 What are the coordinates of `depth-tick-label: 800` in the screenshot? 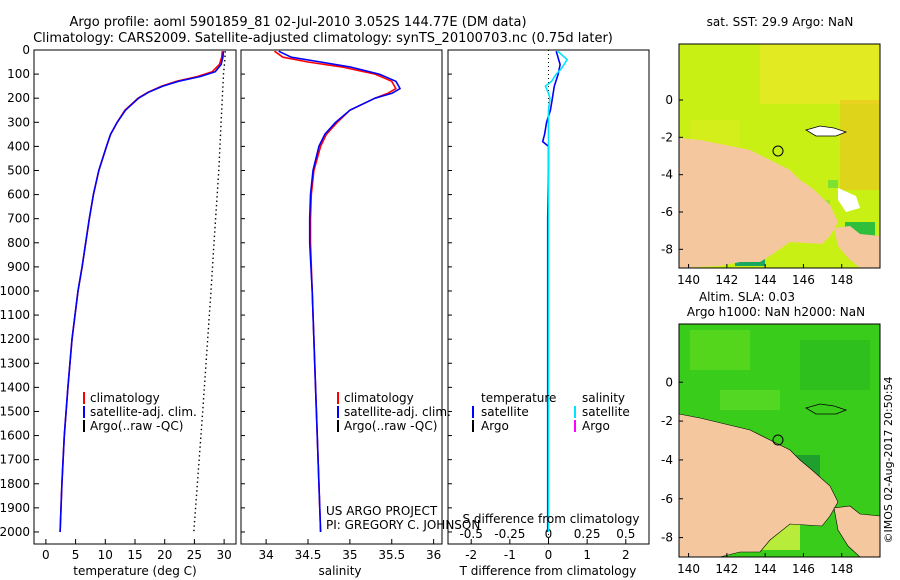 It's located at (18, 243).